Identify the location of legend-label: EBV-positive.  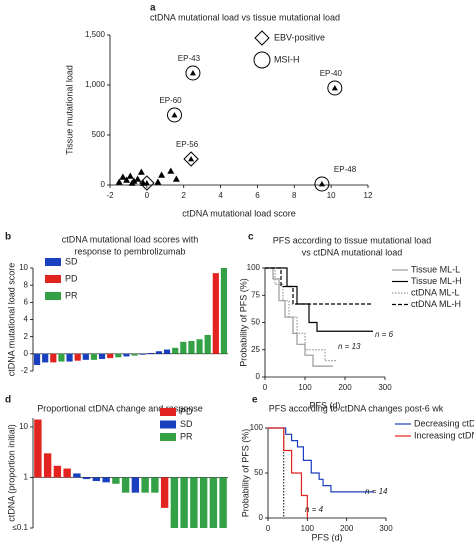
(299, 37).